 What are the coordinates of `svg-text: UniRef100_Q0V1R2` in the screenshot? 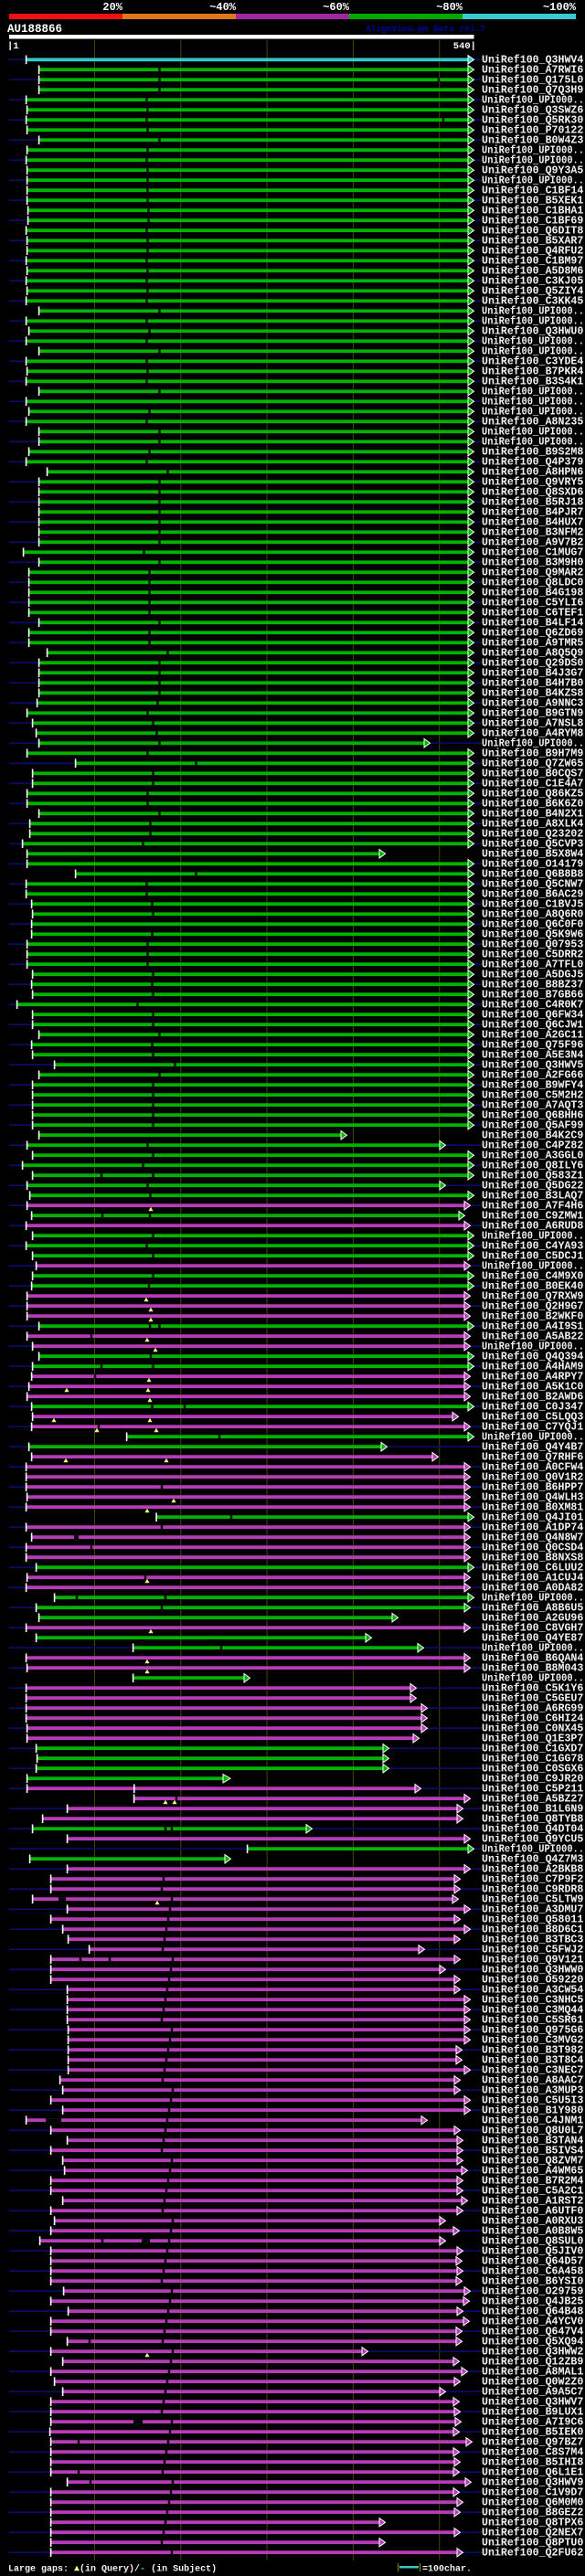 It's located at (533, 1477).